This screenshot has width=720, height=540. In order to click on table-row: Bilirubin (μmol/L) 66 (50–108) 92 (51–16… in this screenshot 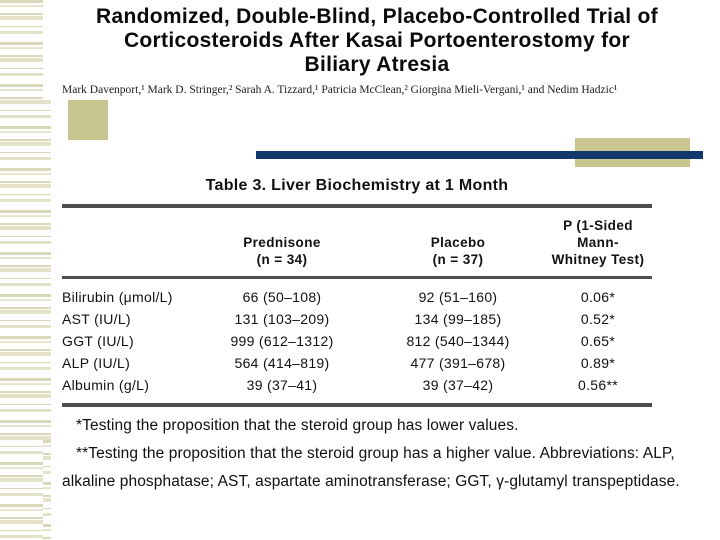, I will do `click(357, 293)`.